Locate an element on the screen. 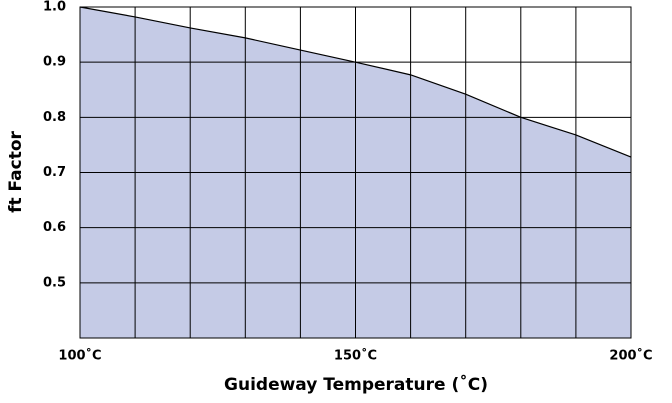 The width and height of the screenshot is (672, 403). y-axis-label: ft Factor is located at coordinates (16, 171).